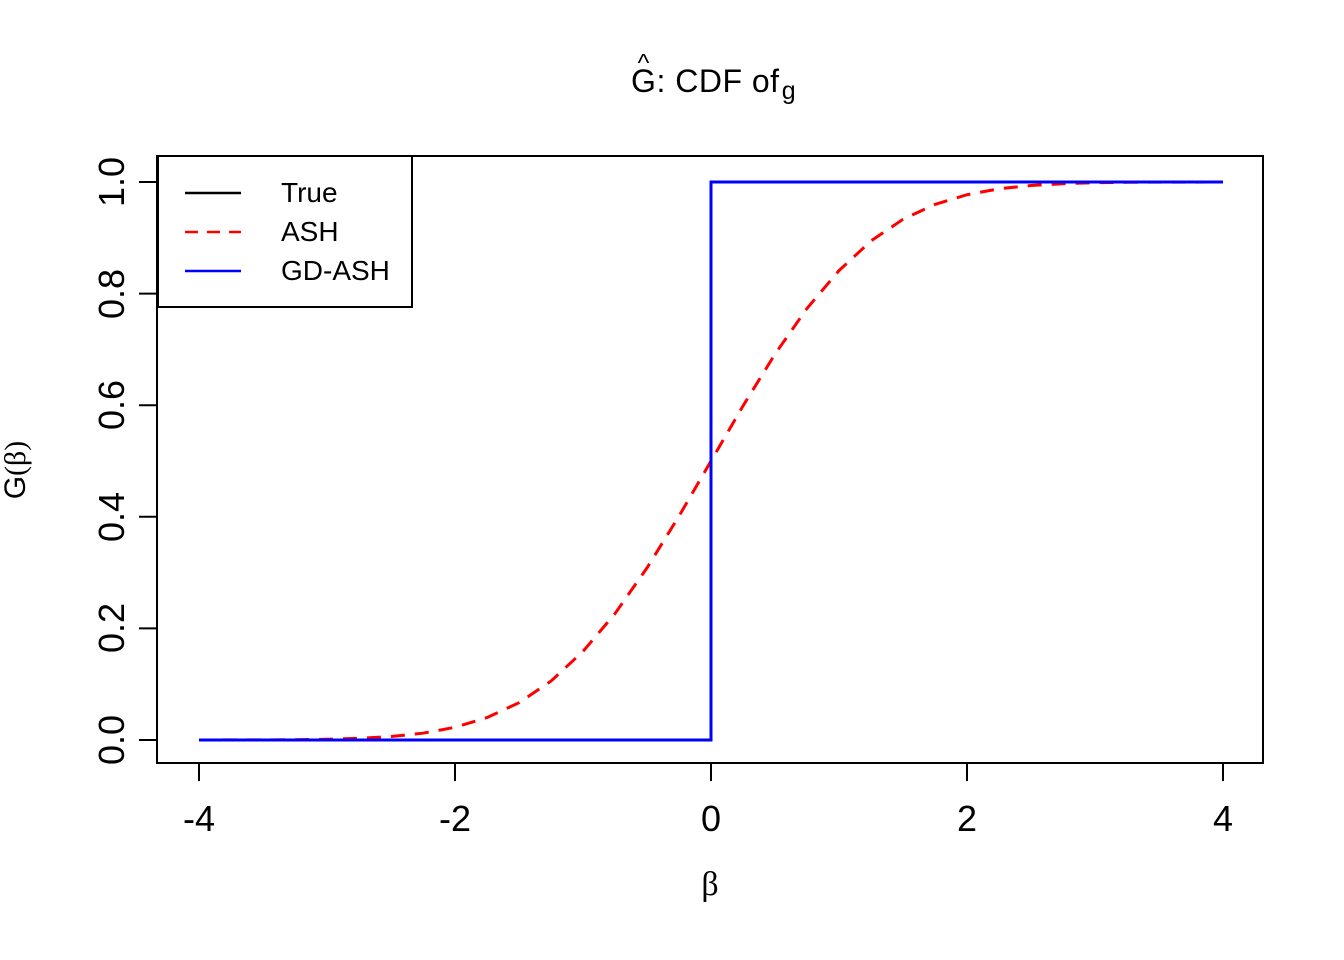 The height and width of the screenshot is (960, 1344). I want to click on title-hat1-base: G, so click(644, 81).